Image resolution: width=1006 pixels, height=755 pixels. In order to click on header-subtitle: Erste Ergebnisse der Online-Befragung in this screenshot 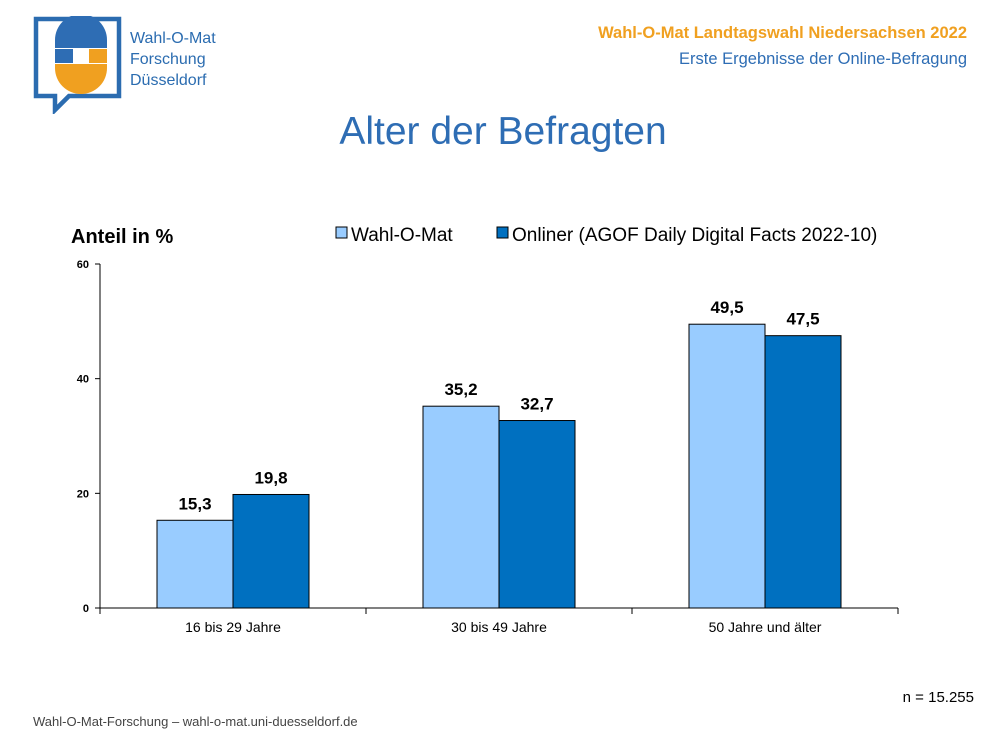, I will do `click(823, 59)`.